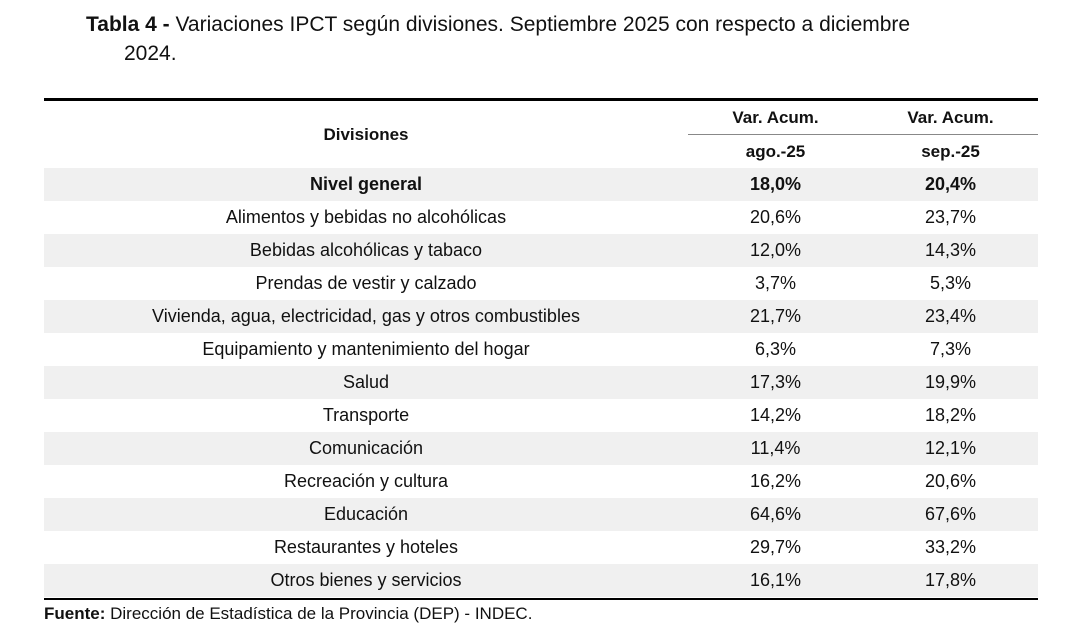 Image resolution: width=1069 pixels, height=630 pixels. I want to click on sep-25-cell: 33,2%, so click(950, 547).